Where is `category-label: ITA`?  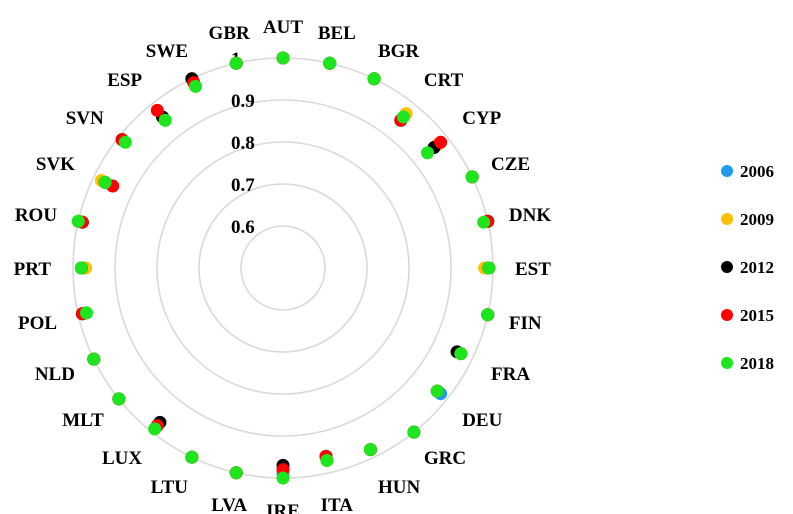
category-label: ITA is located at coordinates (337, 504).